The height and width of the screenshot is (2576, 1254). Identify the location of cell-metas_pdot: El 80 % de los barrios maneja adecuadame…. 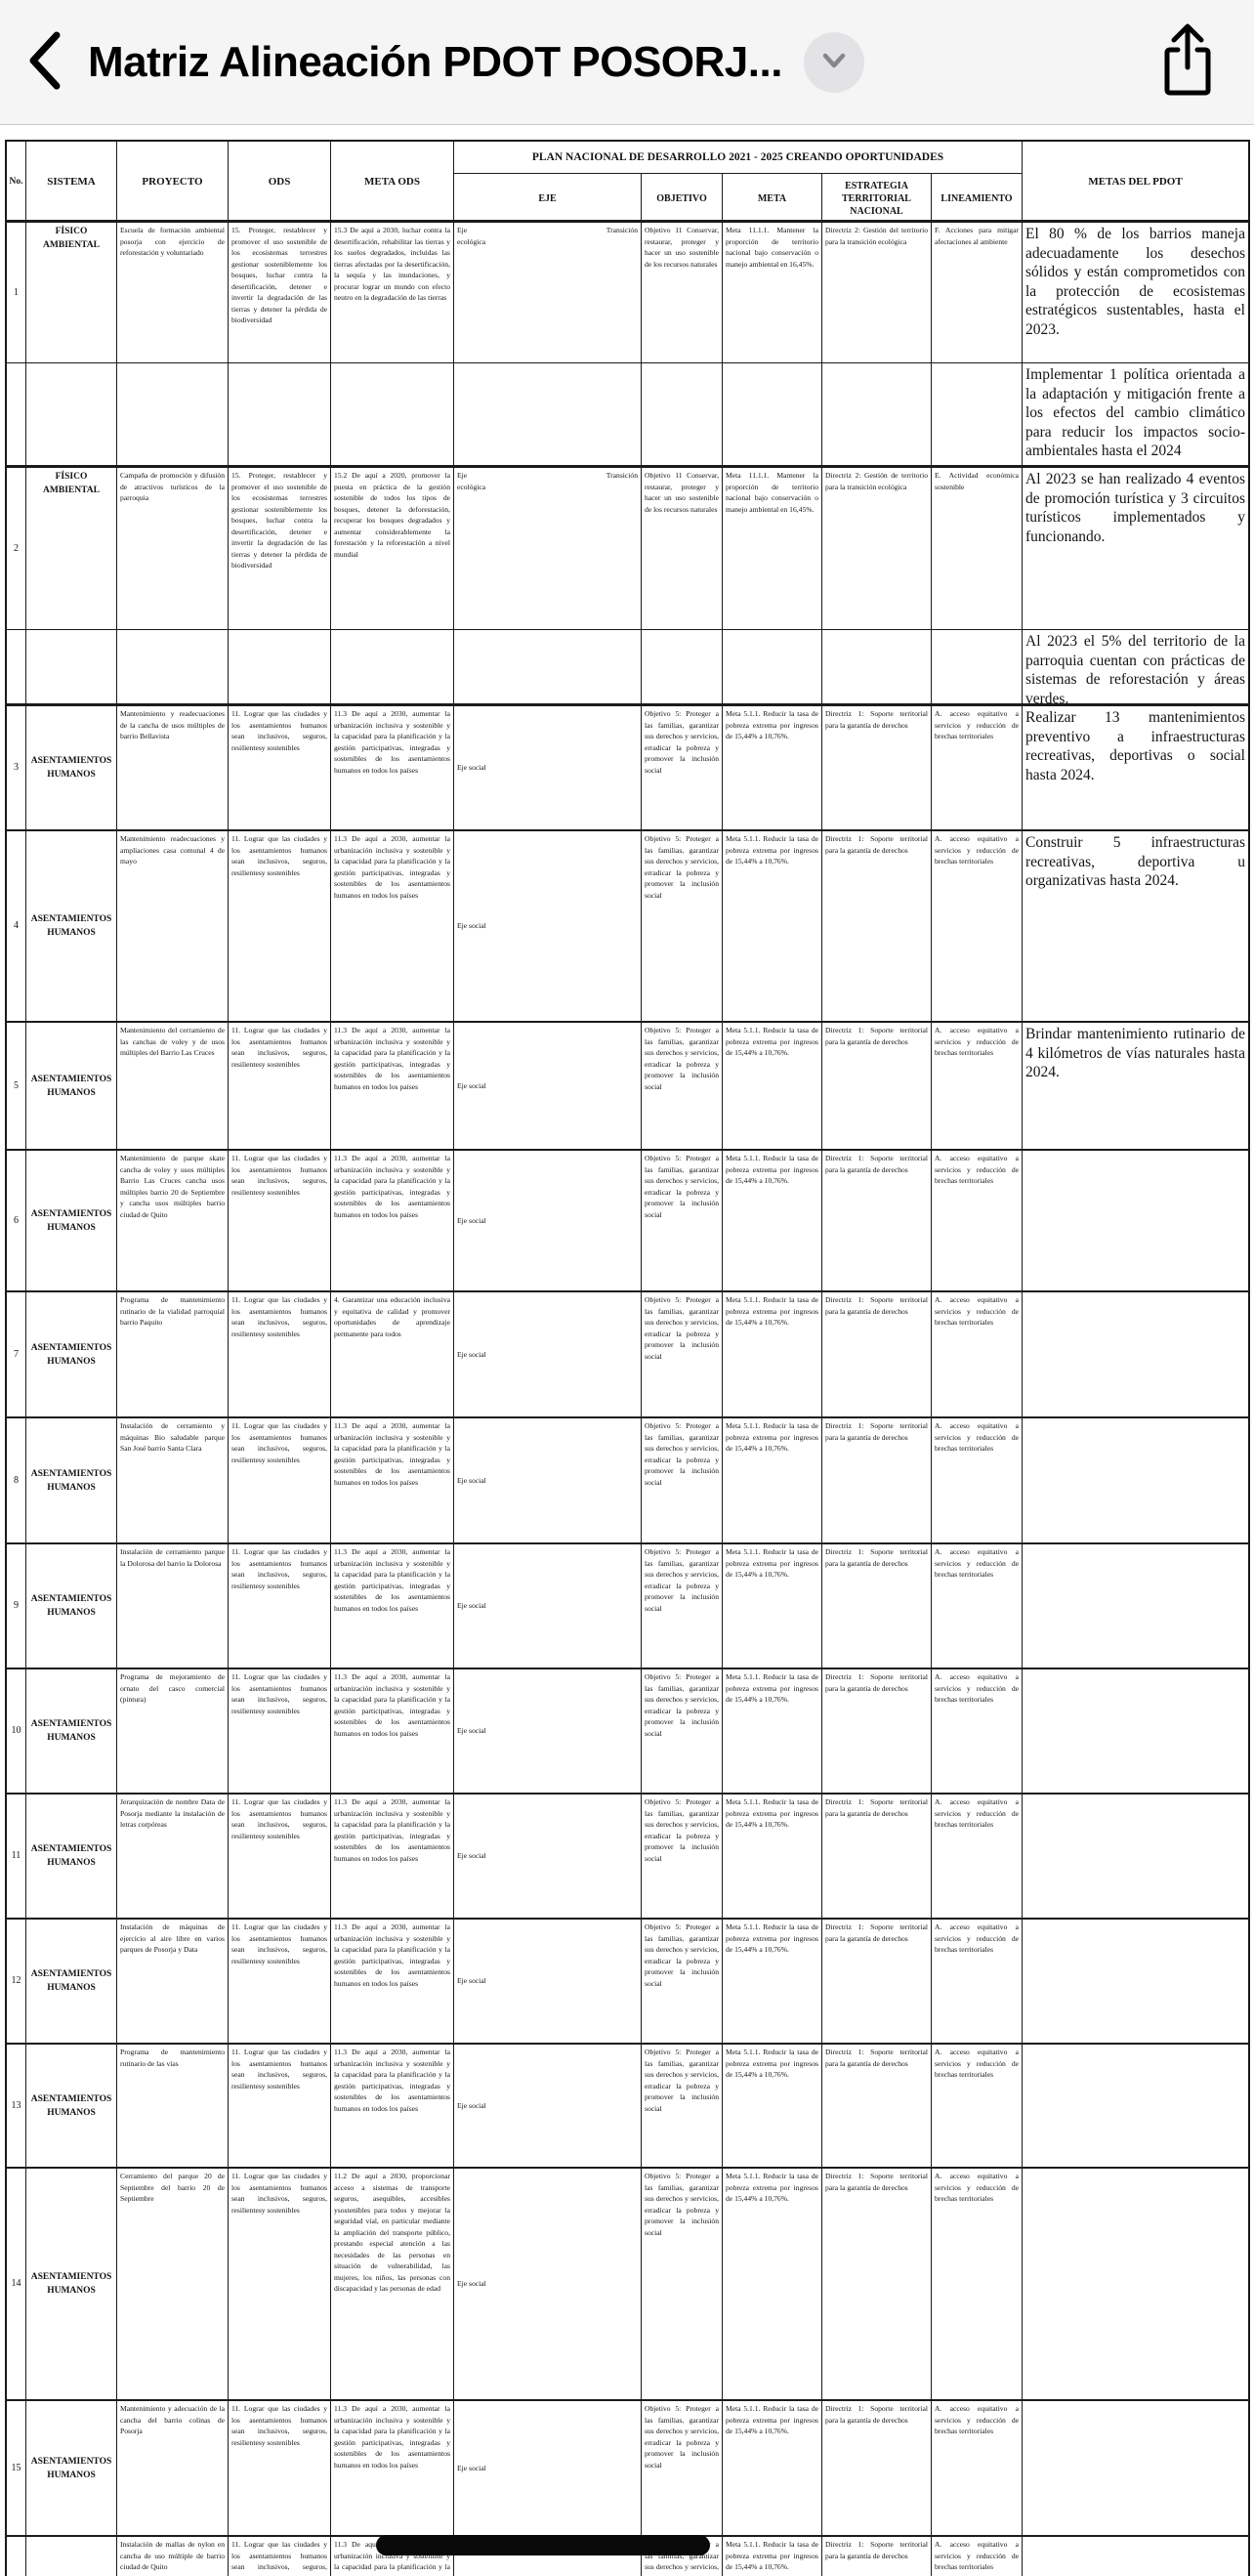
(1135, 282).